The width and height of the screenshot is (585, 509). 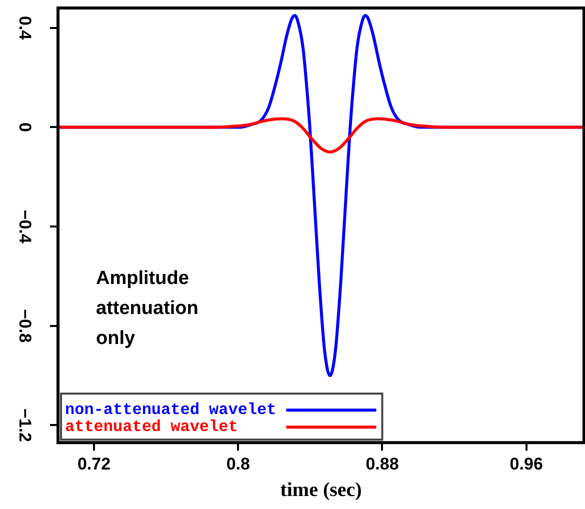 I want to click on text: non-attenuated wavelet, so click(x=170, y=410).